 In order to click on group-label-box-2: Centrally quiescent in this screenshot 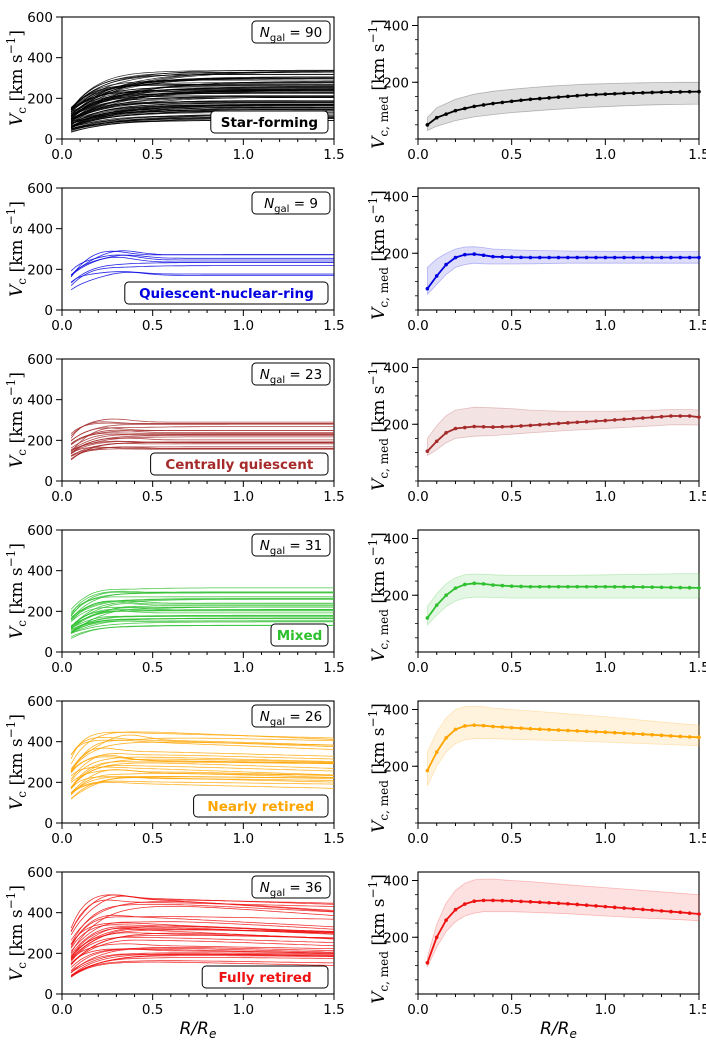, I will do `click(239, 464)`.